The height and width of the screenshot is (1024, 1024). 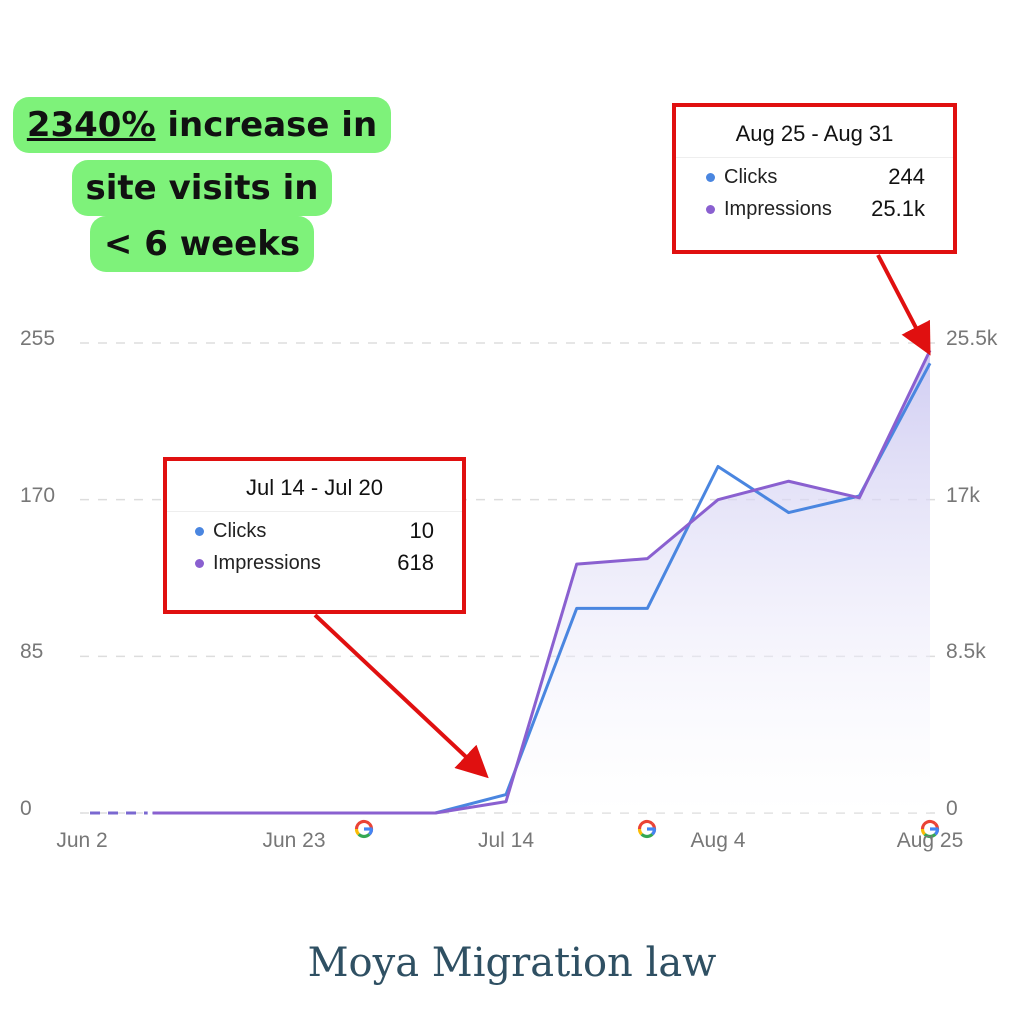 What do you see at coordinates (421, 530) in the screenshot?
I see `callout-value: 10` at bounding box center [421, 530].